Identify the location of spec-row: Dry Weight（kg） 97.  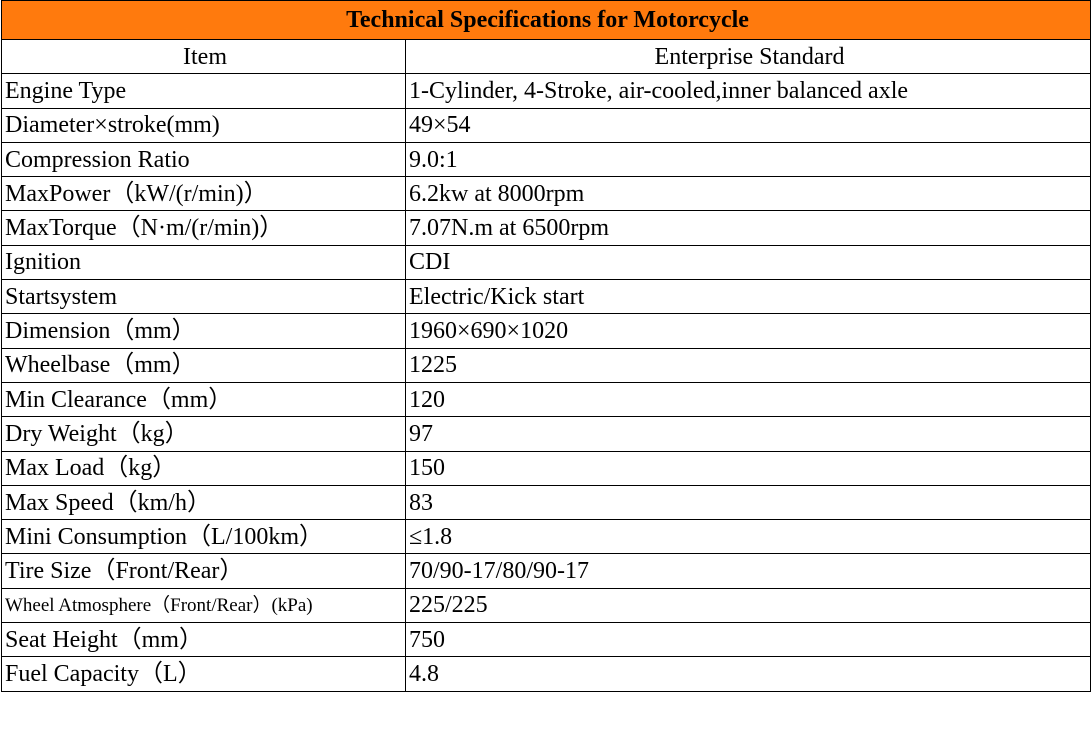
(546, 434).